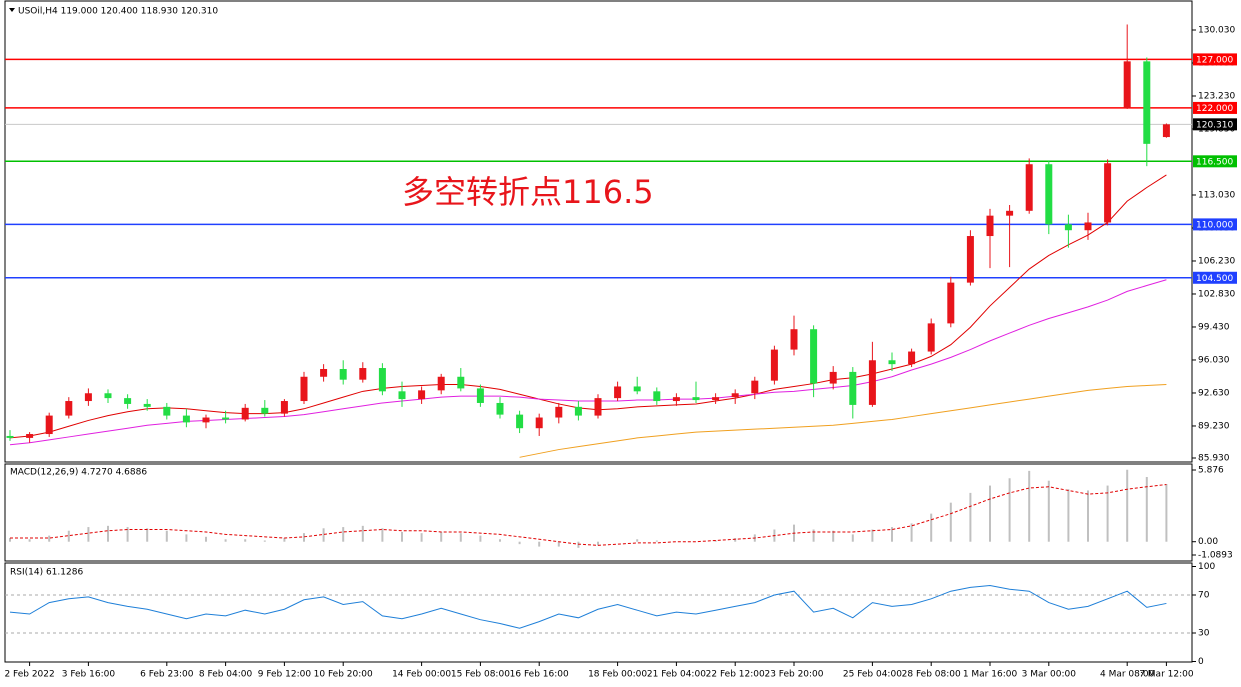 This screenshot has width=1241, height=687. What do you see at coordinates (1214, 459) in the screenshot?
I see `y-tick-label: 85.930` at bounding box center [1214, 459].